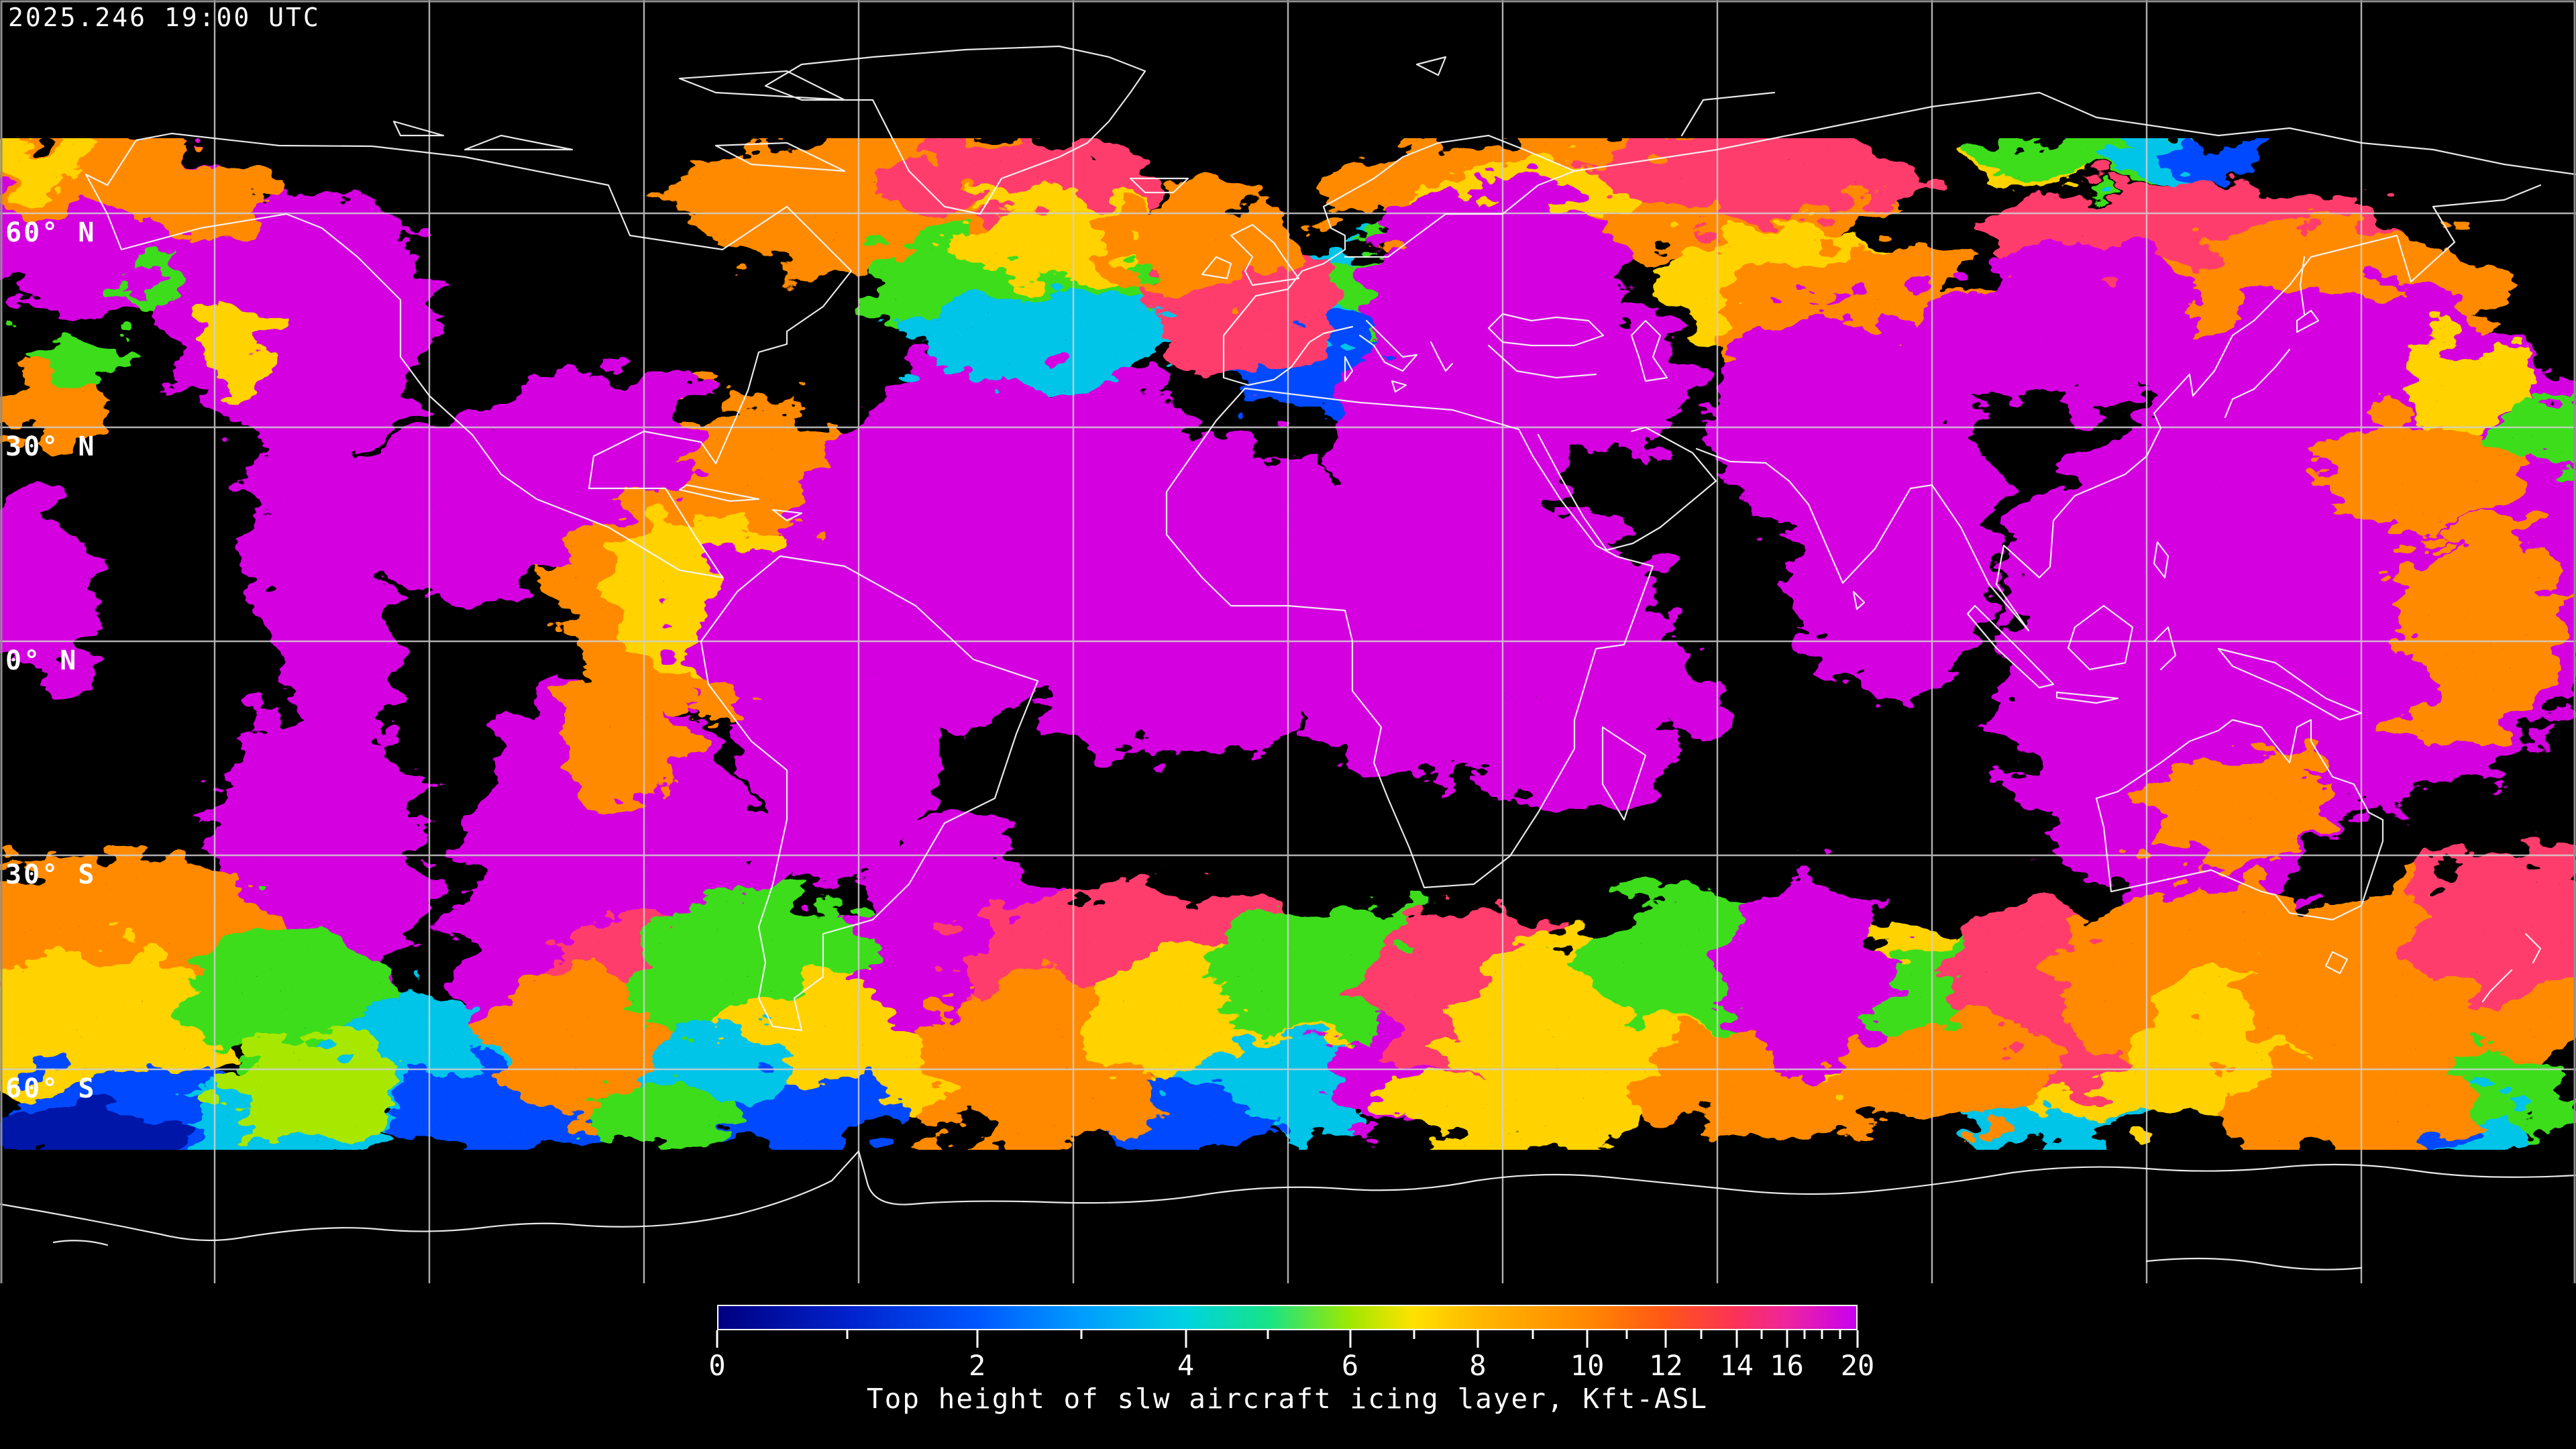 The image size is (2576, 1449). What do you see at coordinates (1787, 1365) in the screenshot?
I see `colorbar-tick-label: 16` at bounding box center [1787, 1365].